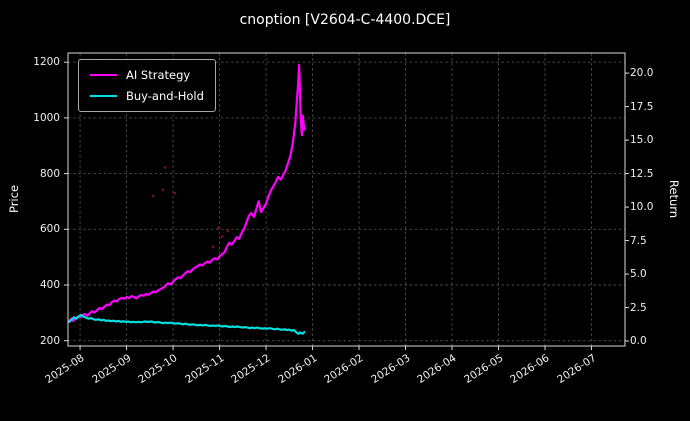  I want to click on left-tick-label: 400, so click(49, 285).